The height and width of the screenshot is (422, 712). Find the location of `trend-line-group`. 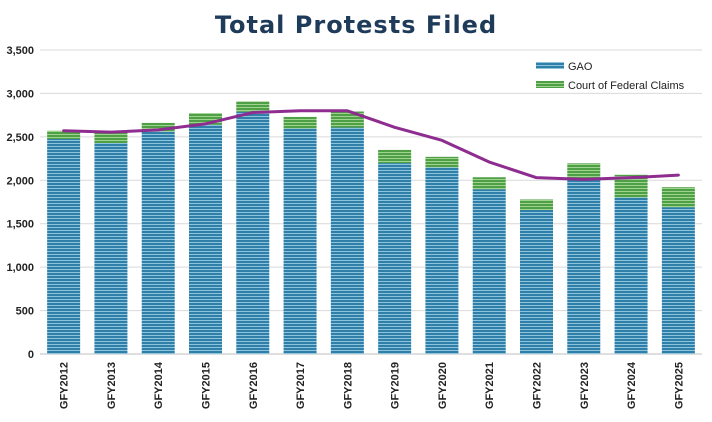

trend-line-group is located at coordinates (371, 145).